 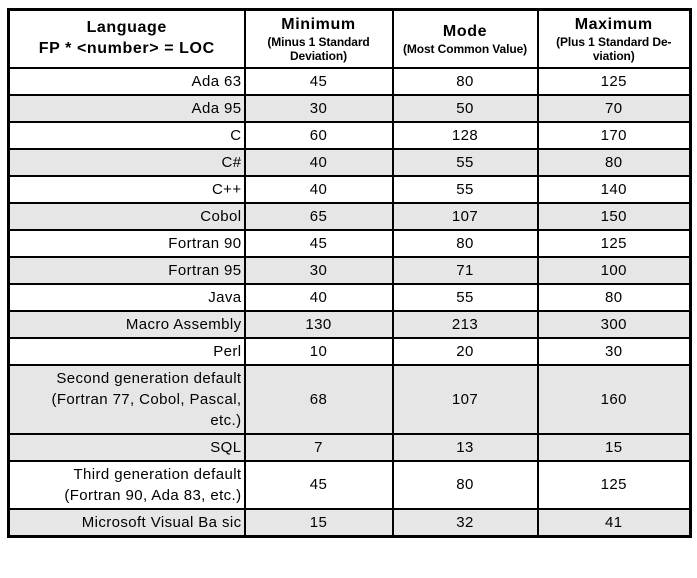 What do you see at coordinates (614, 324) in the screenshot?
I see `maximum-cell: 300` at bounding box center [614, 324].